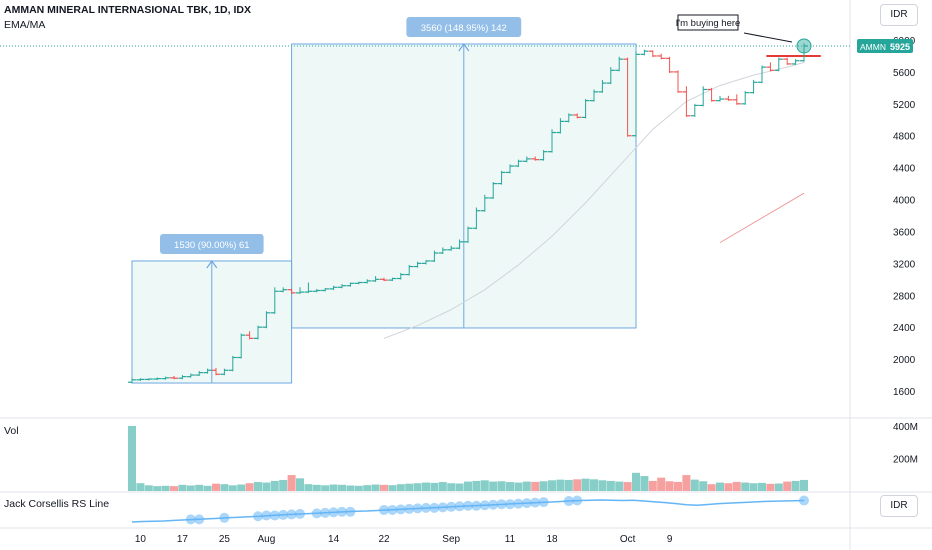 The image size is (932, 550). I want to click on buy-marker, so click(804, 46).